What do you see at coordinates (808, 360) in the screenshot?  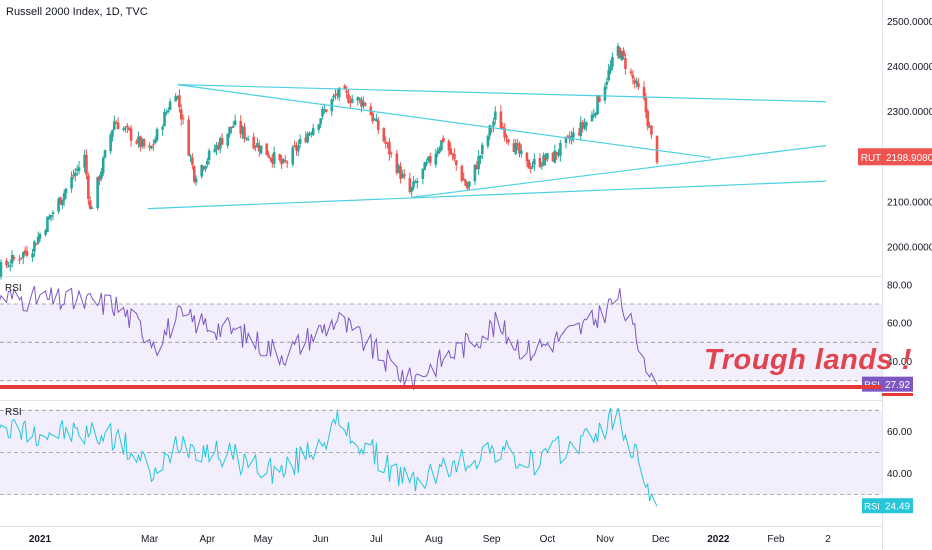 I see `trough-annotation: Trough lands !` at bounding box center [808, 360].